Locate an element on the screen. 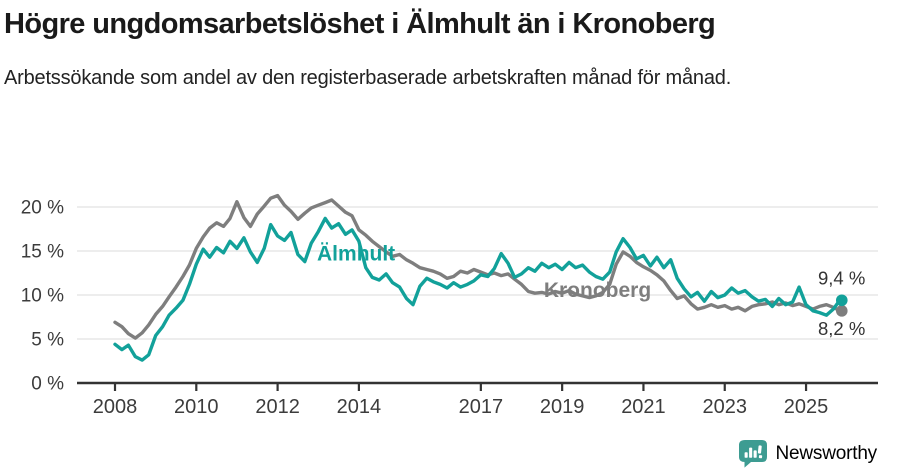  x-tick-label: 2019 is located at coordinates (562, 407).